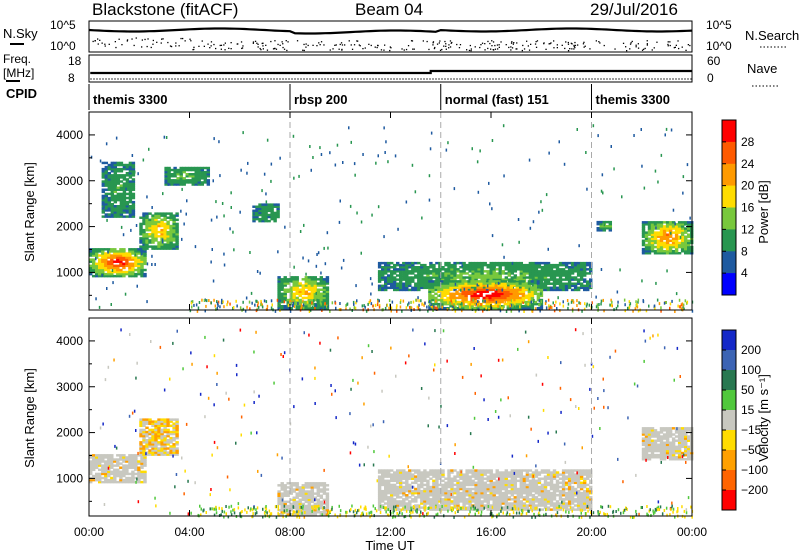 The image size is (800, 554). What do you see at coordinates (772, 35) in the screenshot?
I see `nsearch-label: N.Search` at bounding box center [772, 35].